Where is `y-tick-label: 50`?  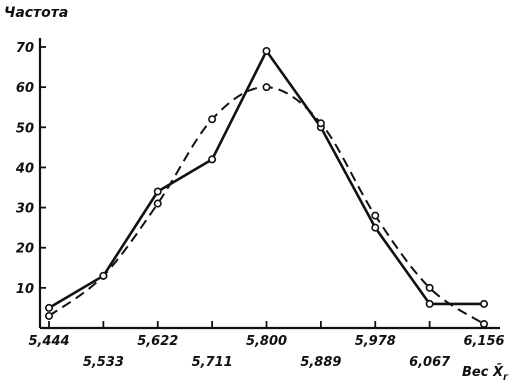 y-tick-label: 50 is located at coordinates (25, 128).